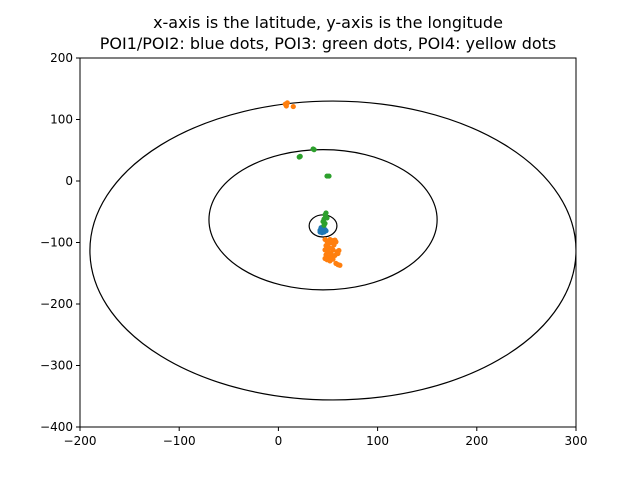 This screenshot has width=640, height=480. Describe the element at coordinates (61, 58) in the screenshot. I see `y-tick-label: 200` at that location.